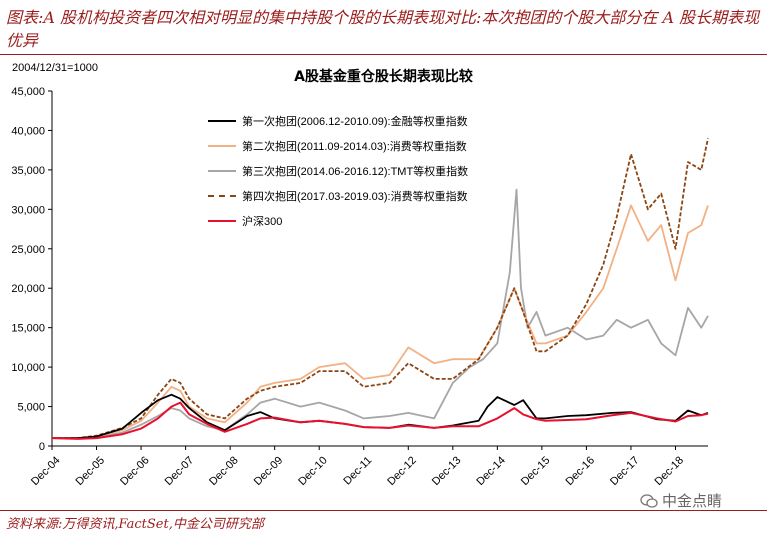  I want to click on legend-item: 第四次抱团(2017.03-2019.03):消费等权重指数, so click(338, 195).